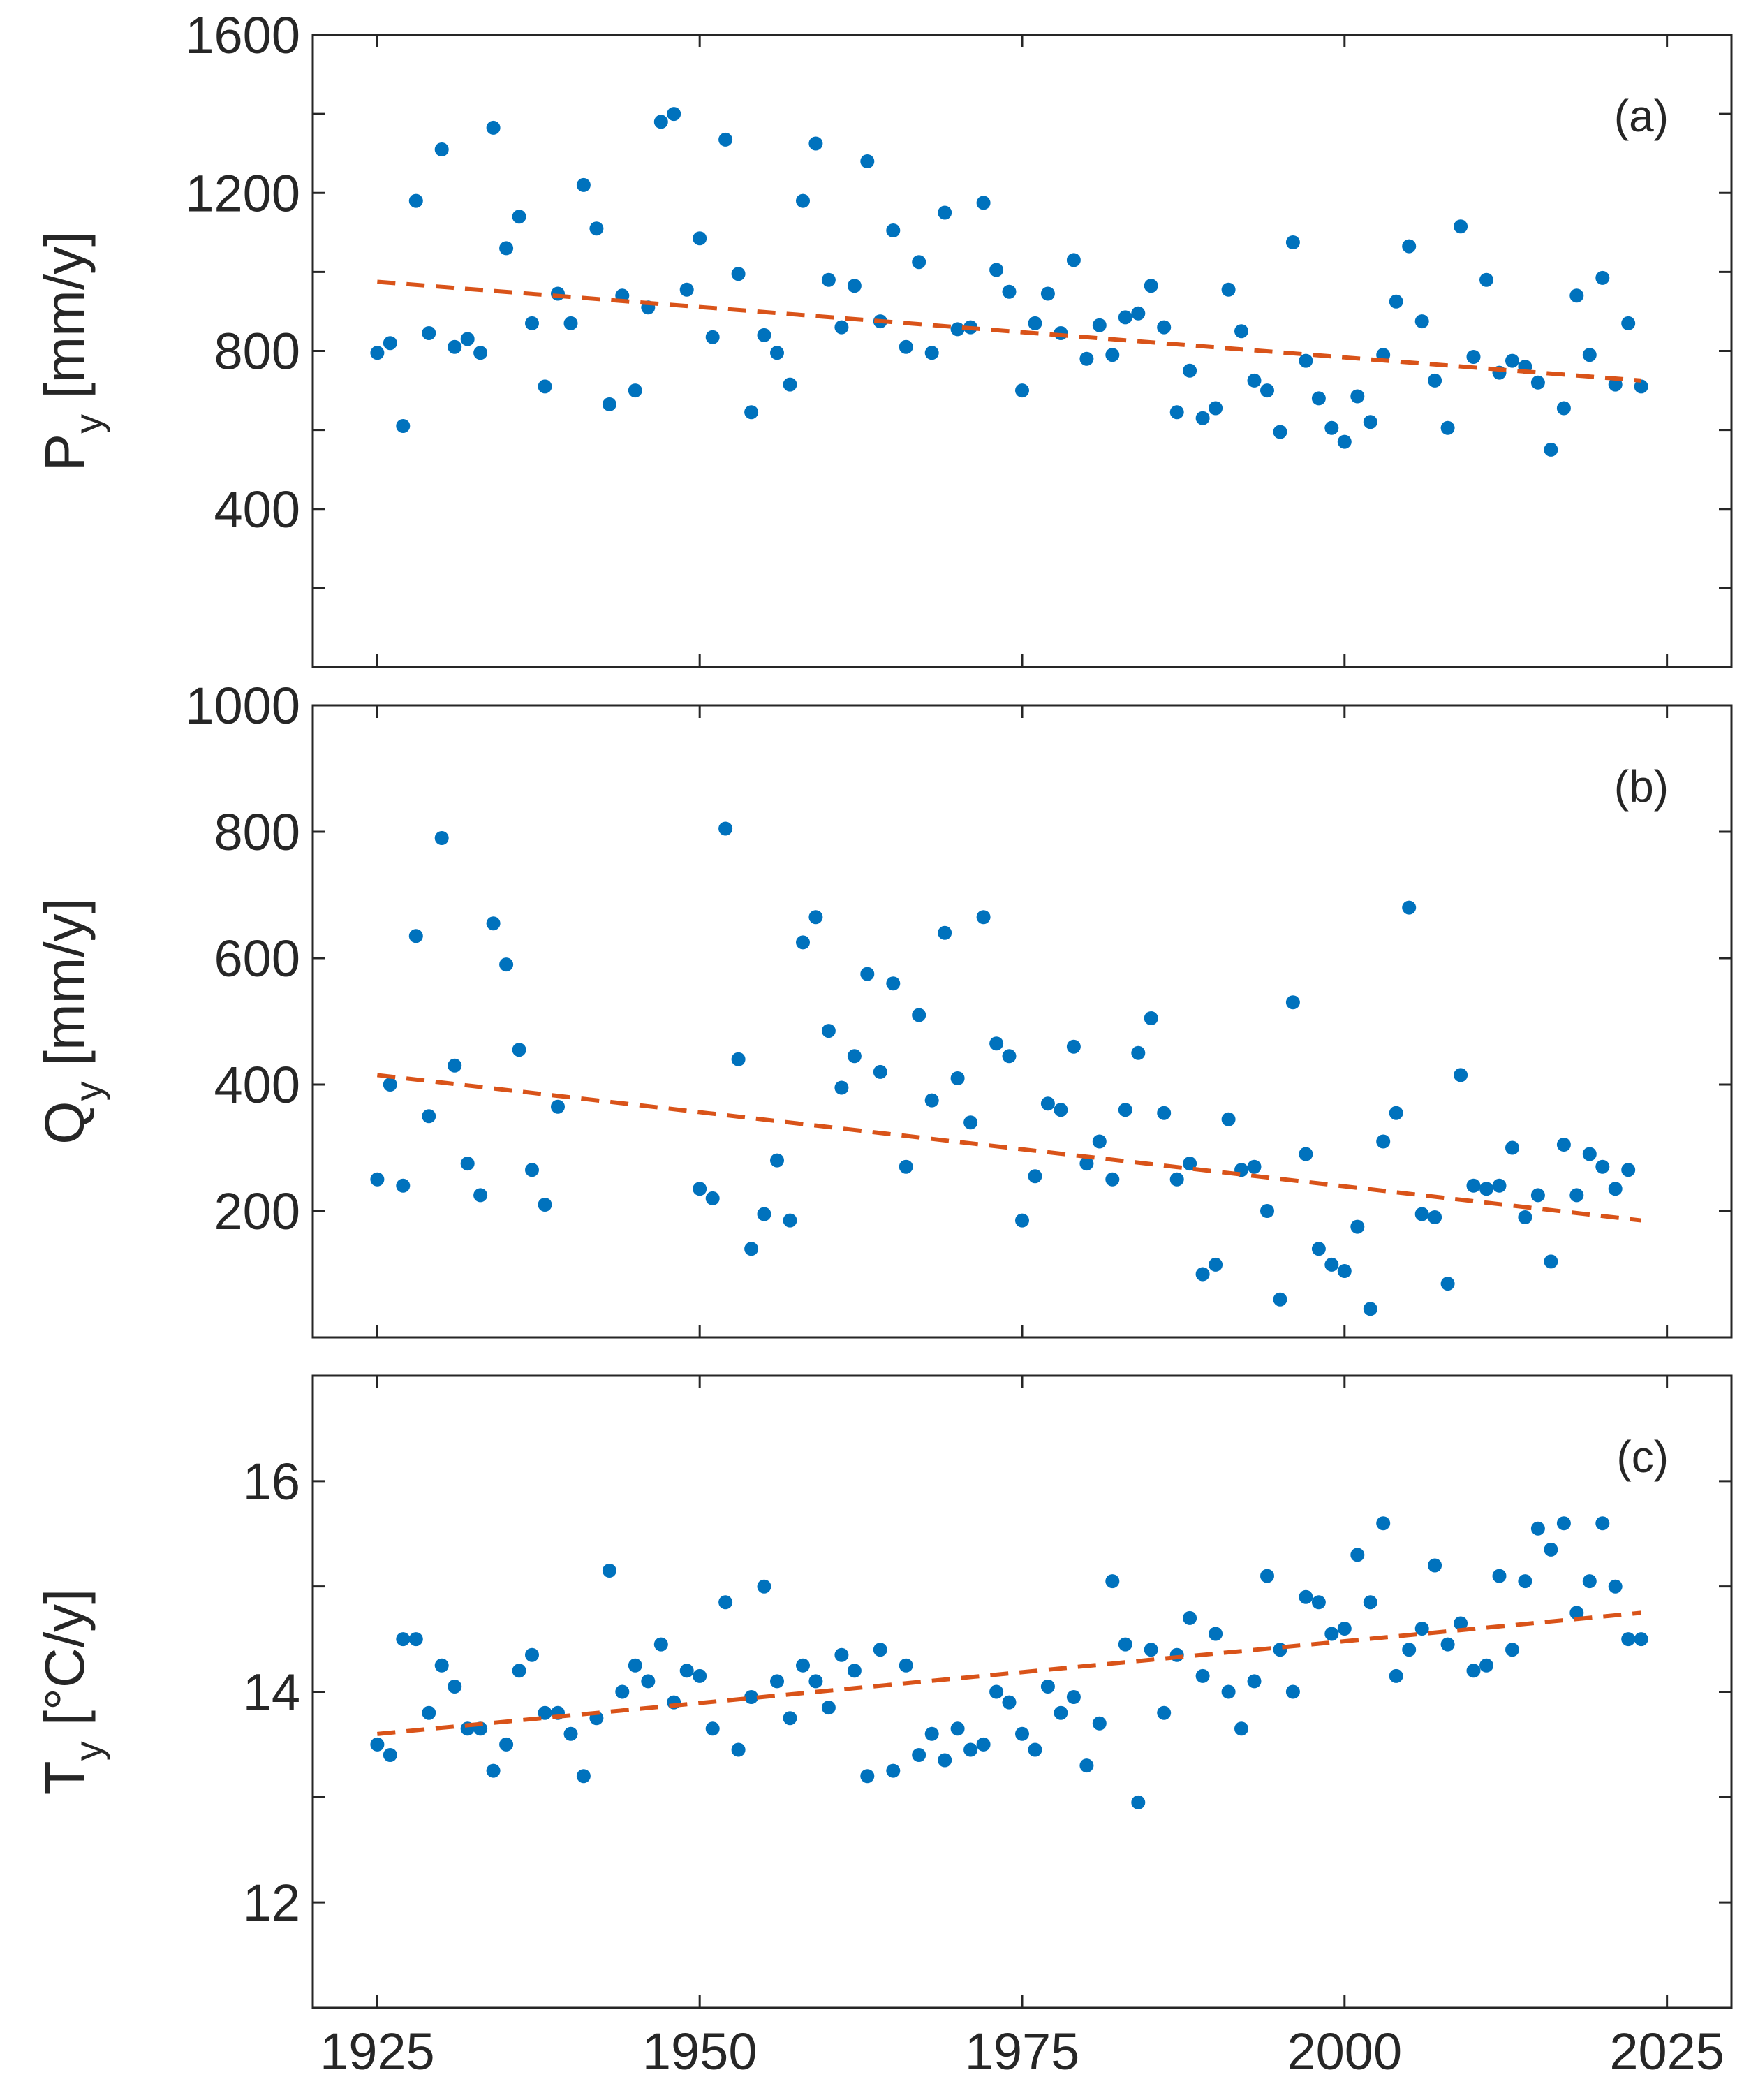 This screenshot has height=2100, width=1758. I want to click on data-point-a-1962, so click(854, 286).